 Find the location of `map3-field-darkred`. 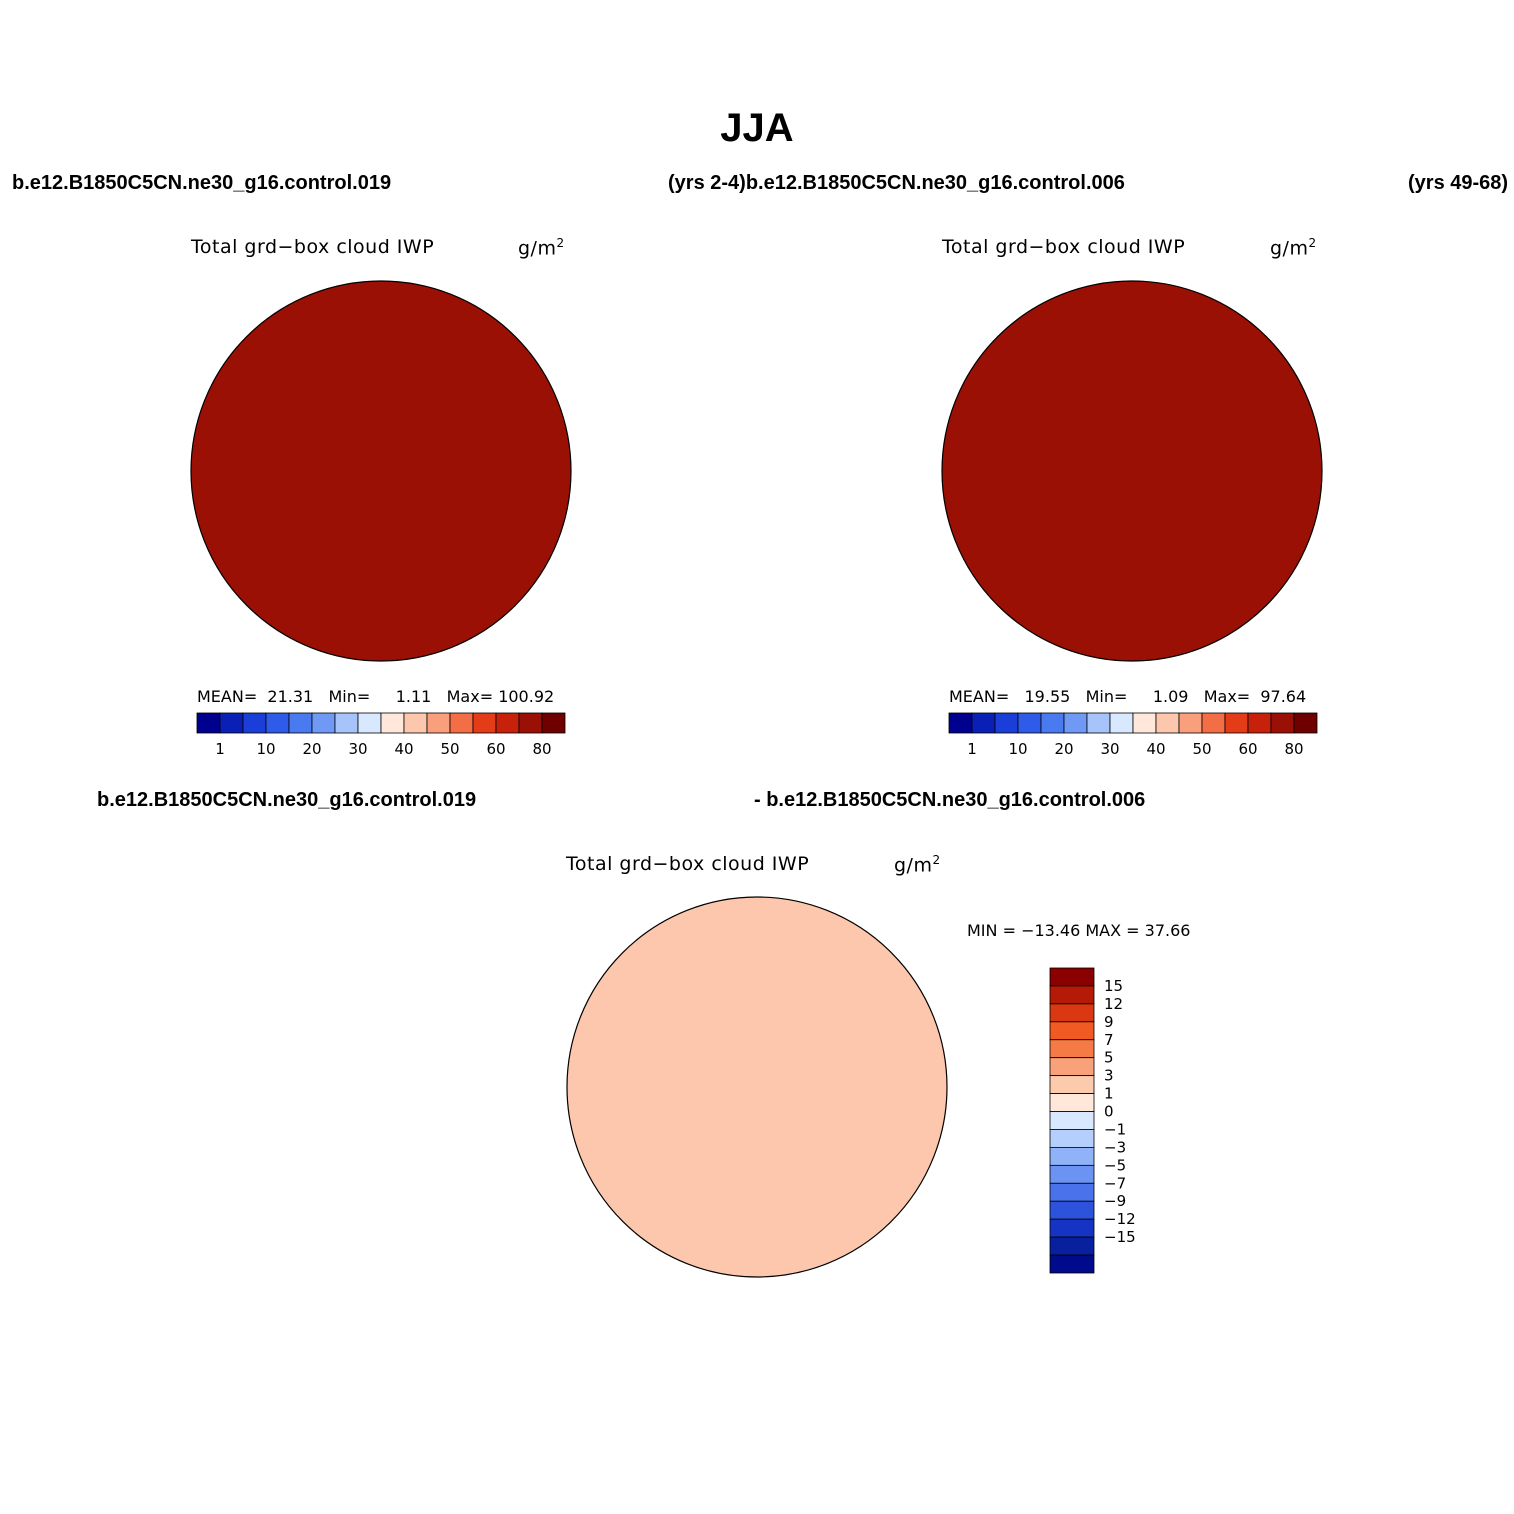

map3-field-darkred is located at coordinates (889, 958).